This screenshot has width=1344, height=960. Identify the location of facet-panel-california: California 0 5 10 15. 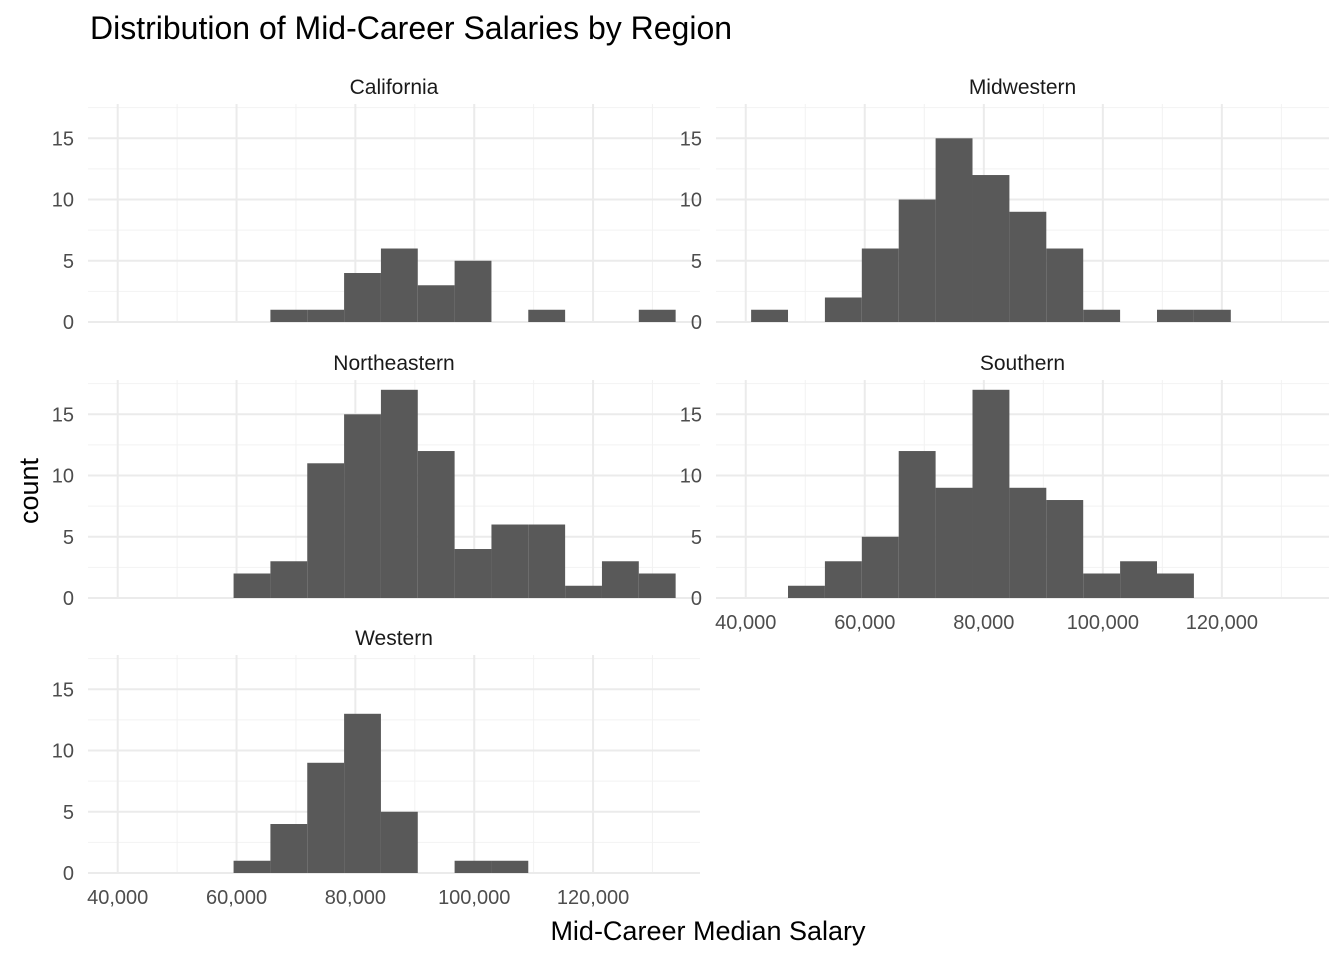
(376, 205).